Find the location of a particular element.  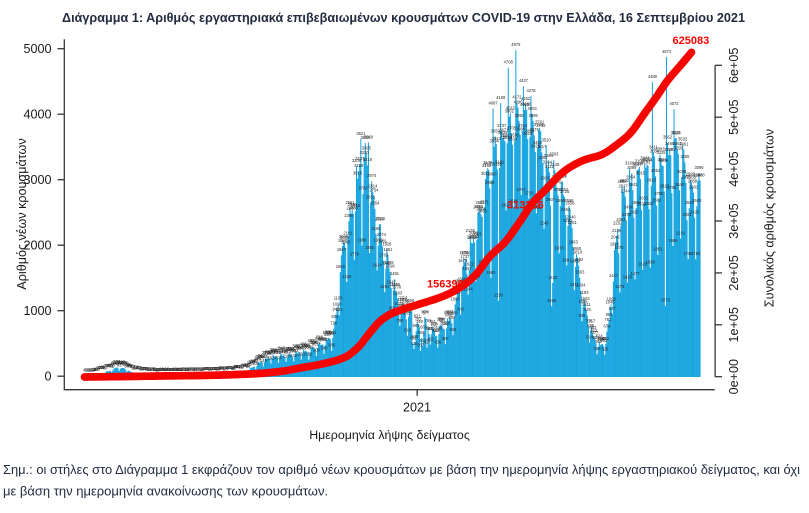

svg-text: 2324 is located at coordinates (381, 218).